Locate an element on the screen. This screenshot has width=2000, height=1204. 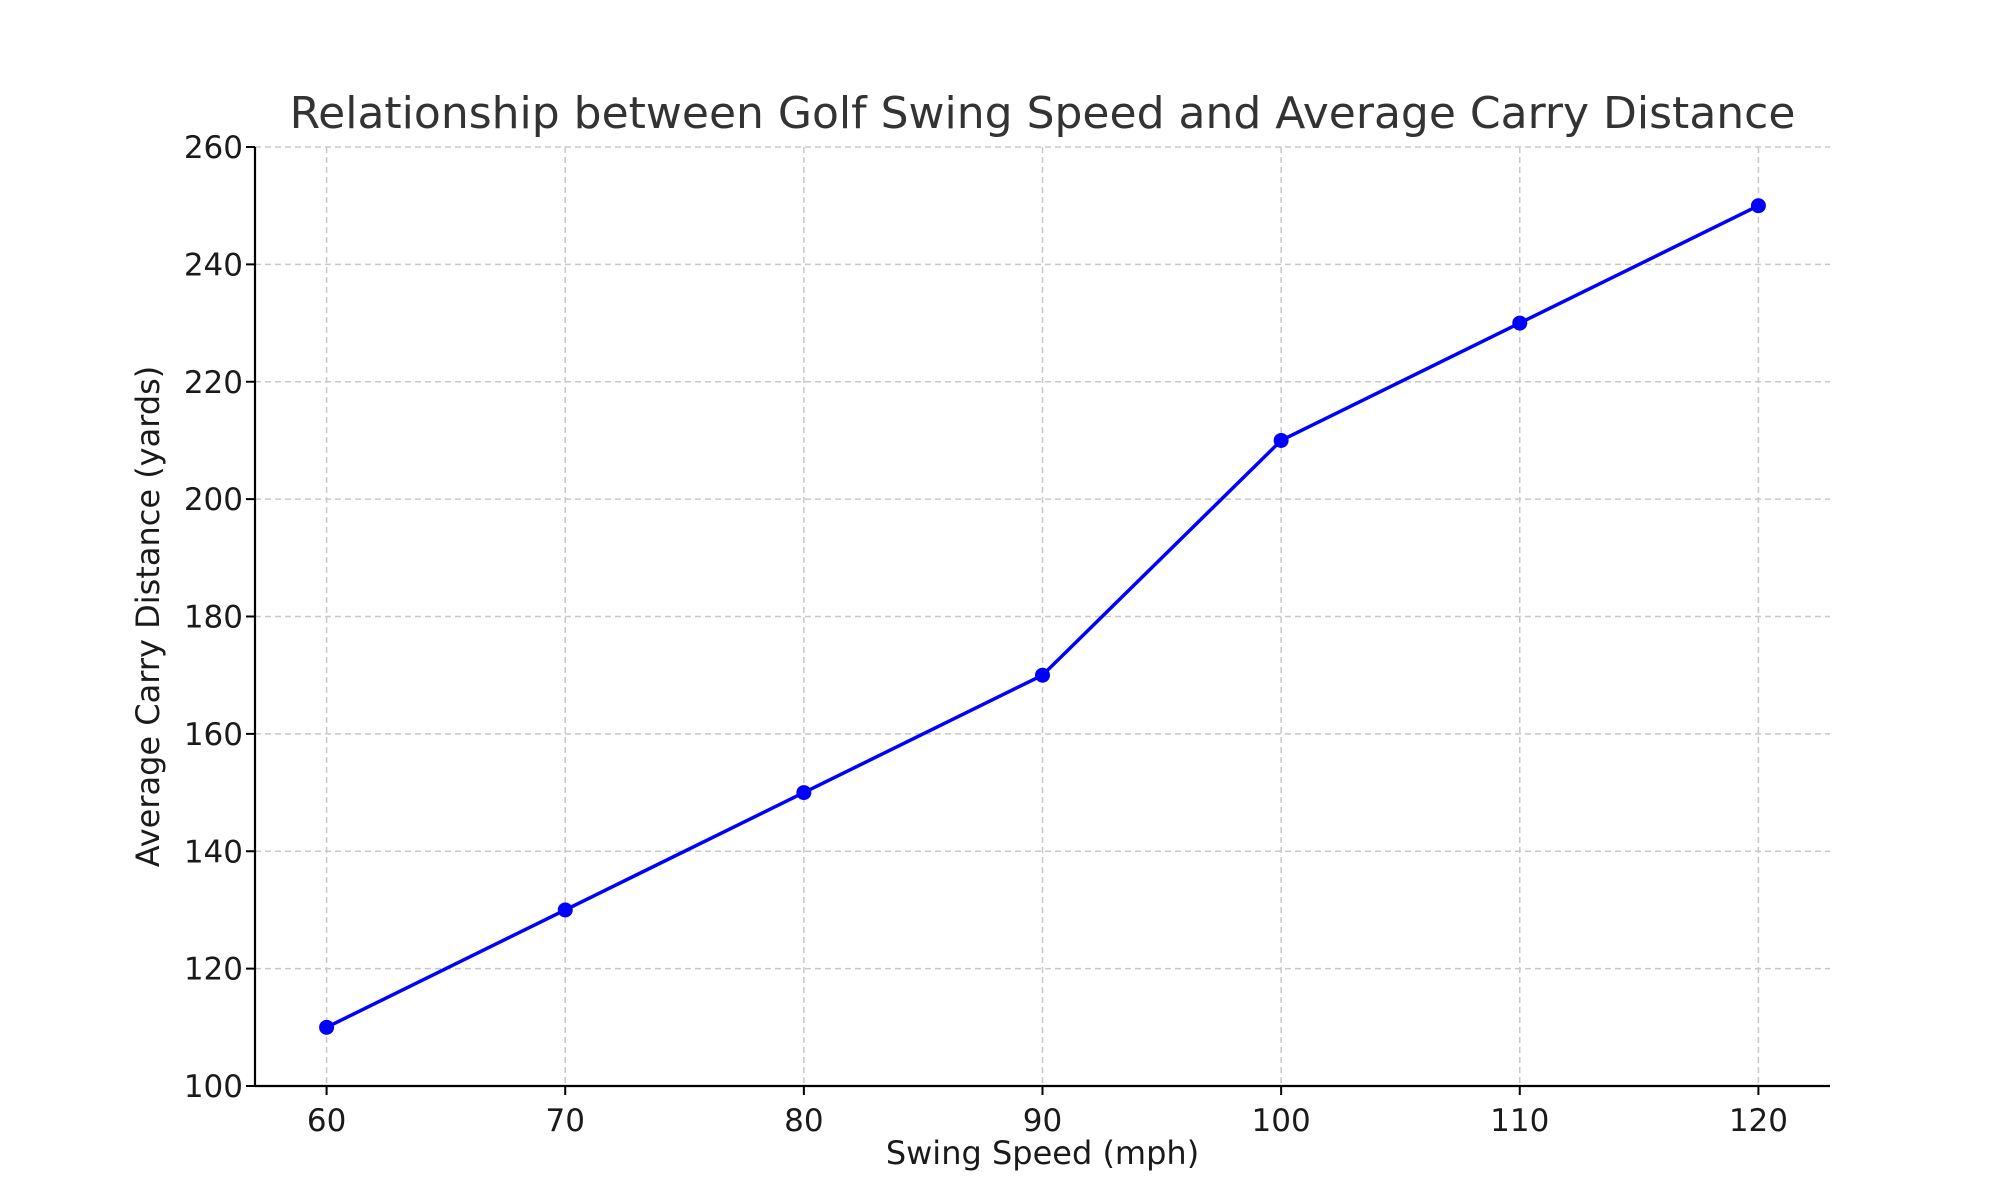
x-axis-label: Swing Speed (mph) is located at coordinates (1042, 1153).